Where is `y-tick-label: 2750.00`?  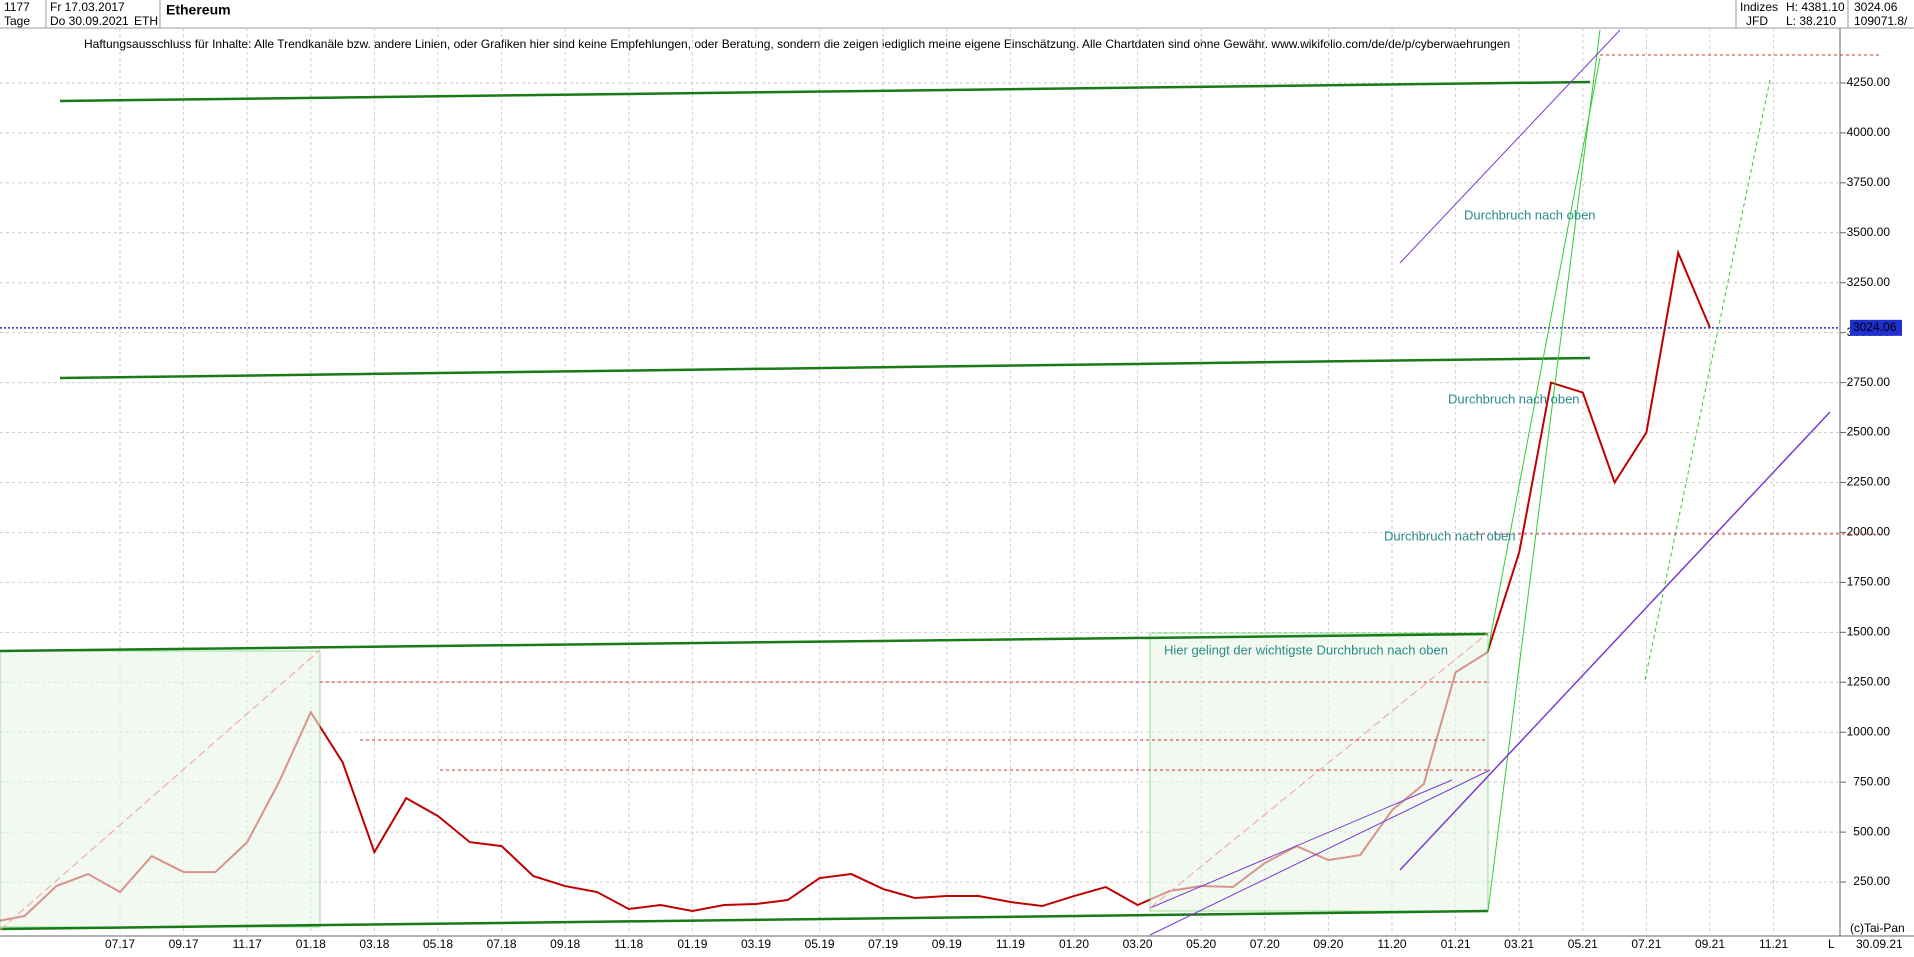 y-tick-label: 2750.00 is located at coordinates (1869, 382).